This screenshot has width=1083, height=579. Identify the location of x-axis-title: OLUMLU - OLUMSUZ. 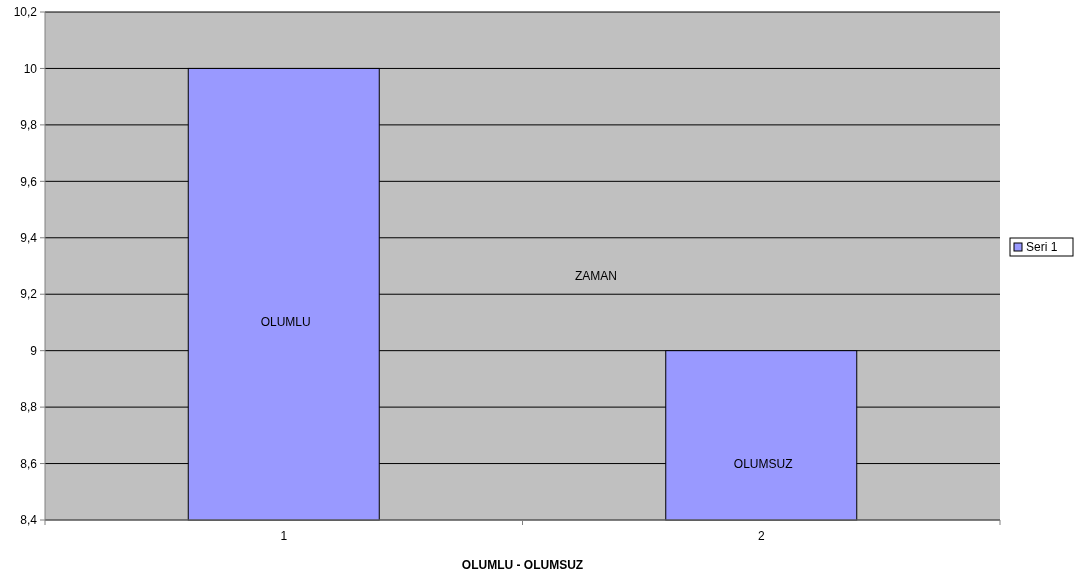
(522, 565).